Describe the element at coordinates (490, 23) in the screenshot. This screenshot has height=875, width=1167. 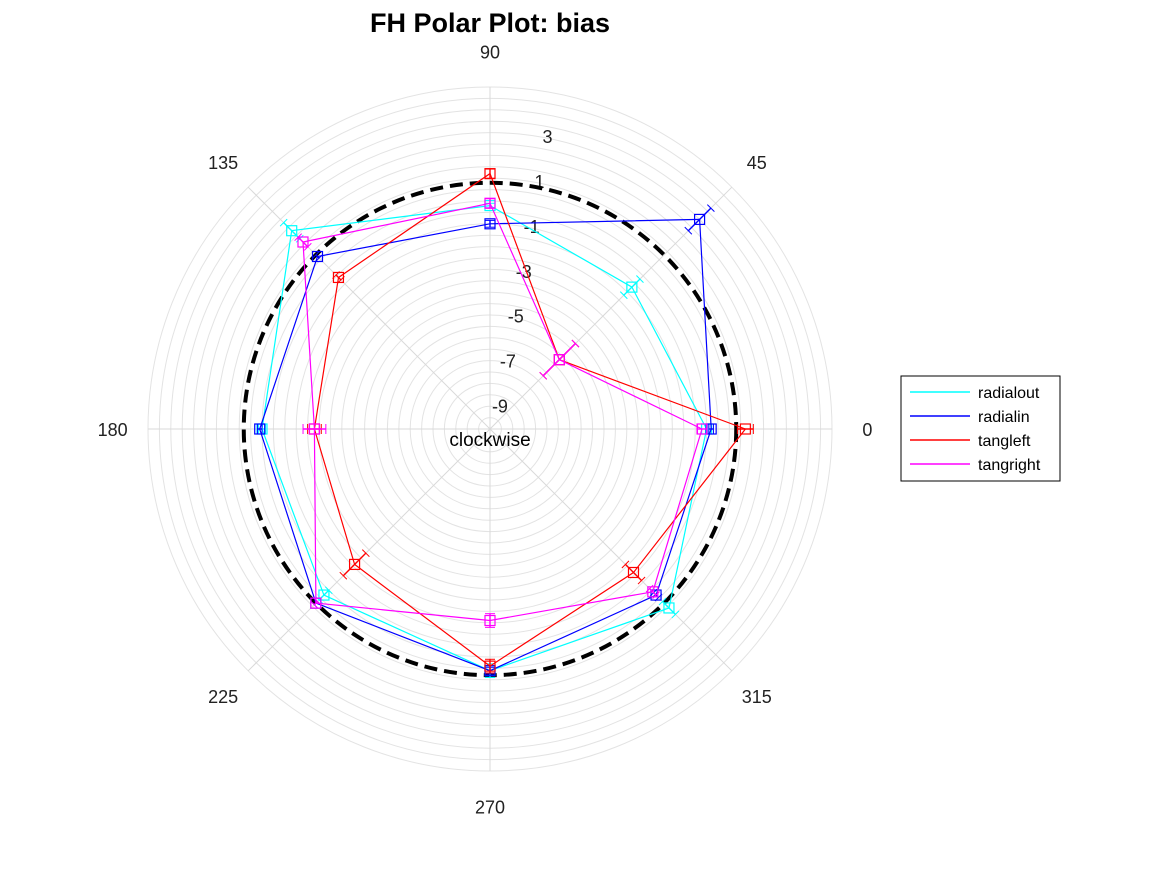
I see `chart-title: FH Polar Plot: bias` at that location.